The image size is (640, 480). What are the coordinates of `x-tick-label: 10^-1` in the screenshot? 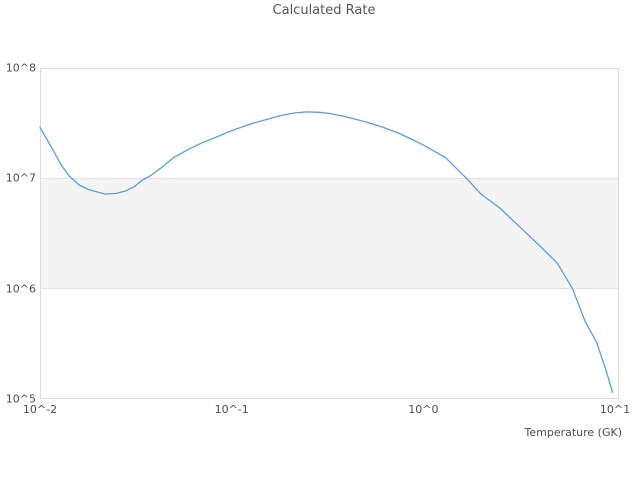 It's located at (231, 409).